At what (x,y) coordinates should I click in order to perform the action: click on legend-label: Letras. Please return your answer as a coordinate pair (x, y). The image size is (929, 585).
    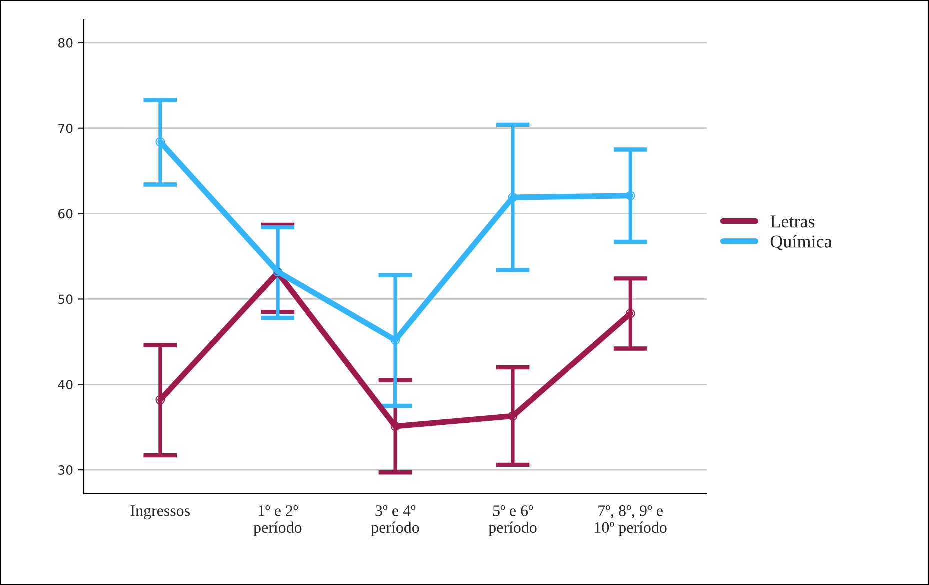
    Looking at the image, I should click on (792, 222).